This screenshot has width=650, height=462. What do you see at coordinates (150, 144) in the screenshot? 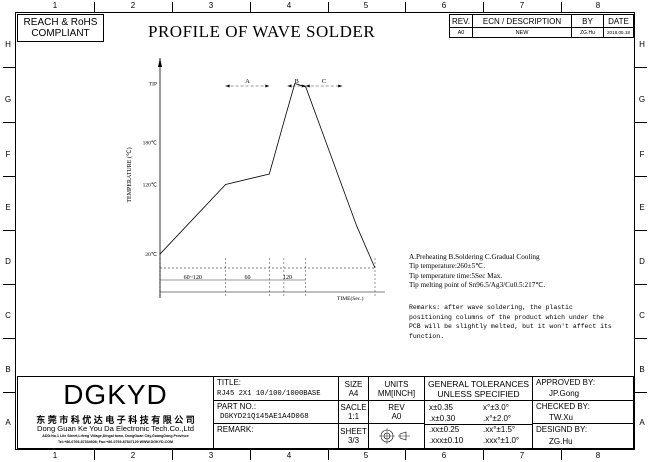
I see `y-tick-label: 180℃` at bounding box center [150, 144].